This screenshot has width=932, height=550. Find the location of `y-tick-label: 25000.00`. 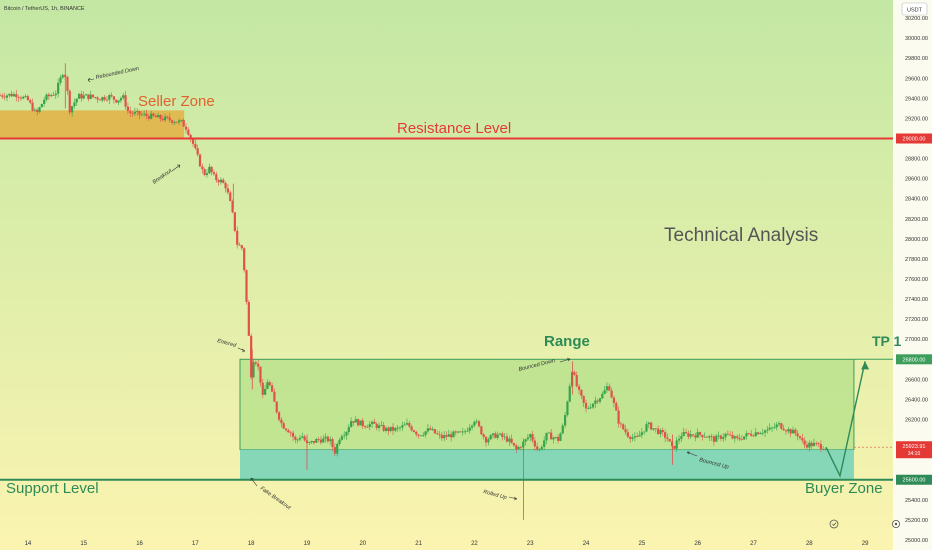

y-tick-label: 25000.00 is located at coordinates (916, 541).